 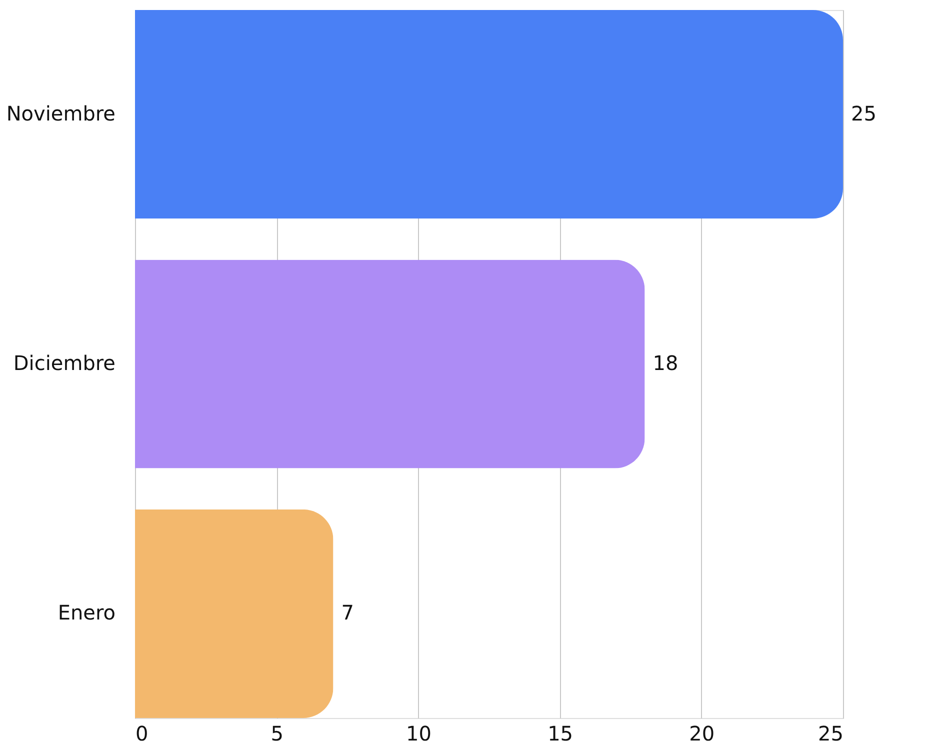 I want to click on y-tick-label: Noviembre, so click(x=61, y=113).